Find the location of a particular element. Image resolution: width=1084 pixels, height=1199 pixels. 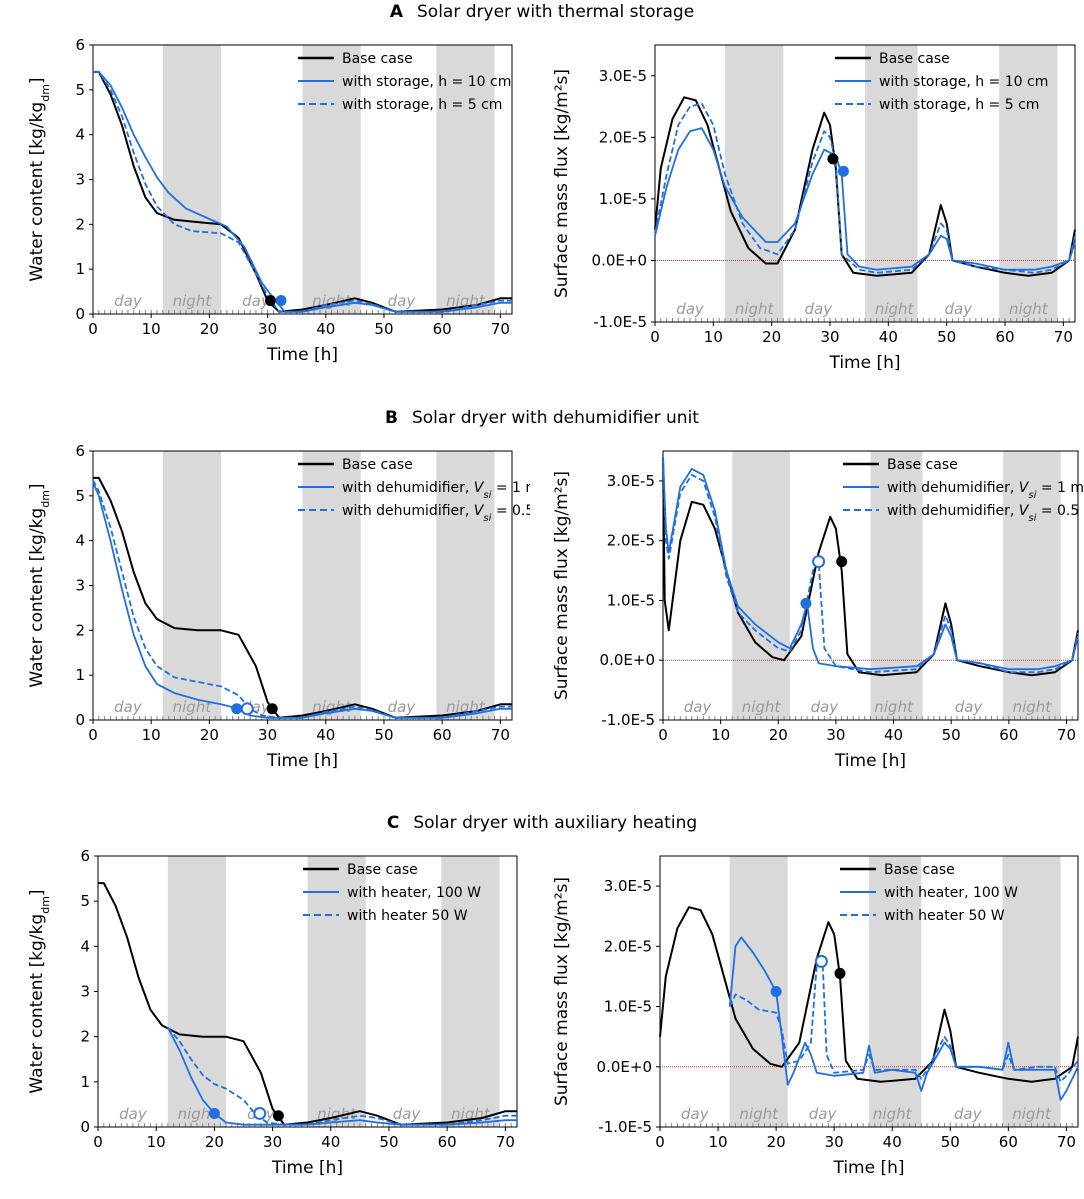

section-letter: C is located at coordinates (393, 823).